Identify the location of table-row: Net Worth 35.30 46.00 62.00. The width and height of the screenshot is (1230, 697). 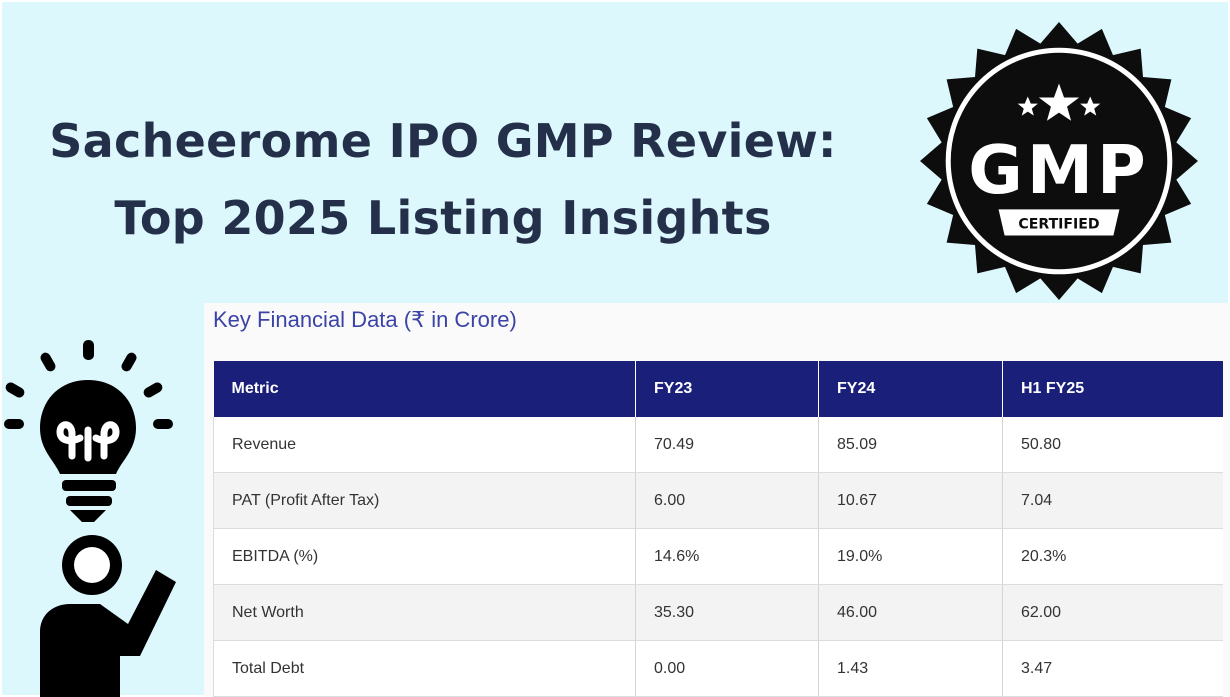
(718, 612).